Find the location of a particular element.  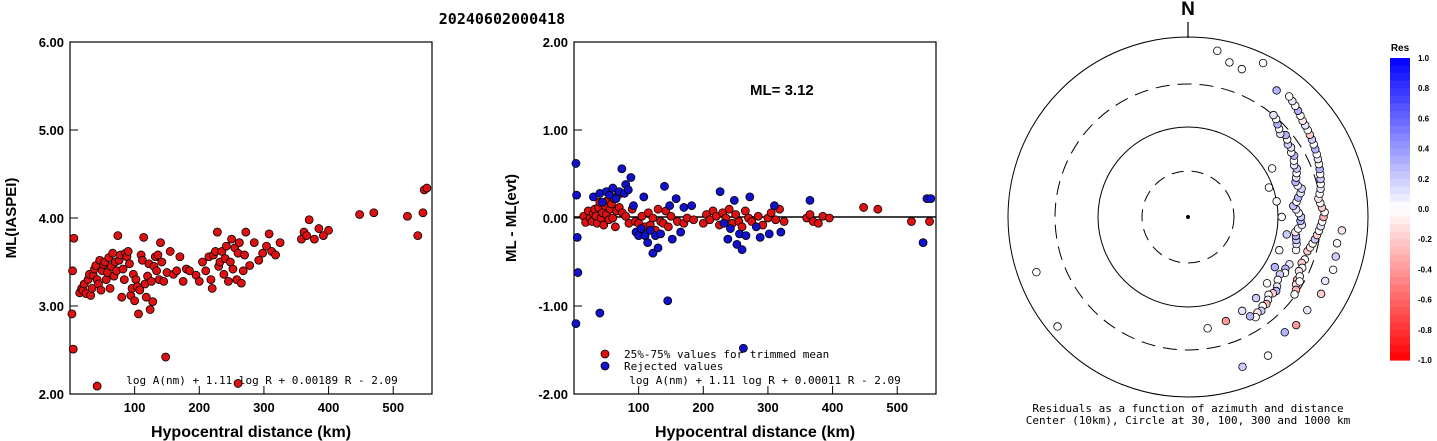

colorbar-tick-label: 0.4 is located at coordinates (1424, 149).